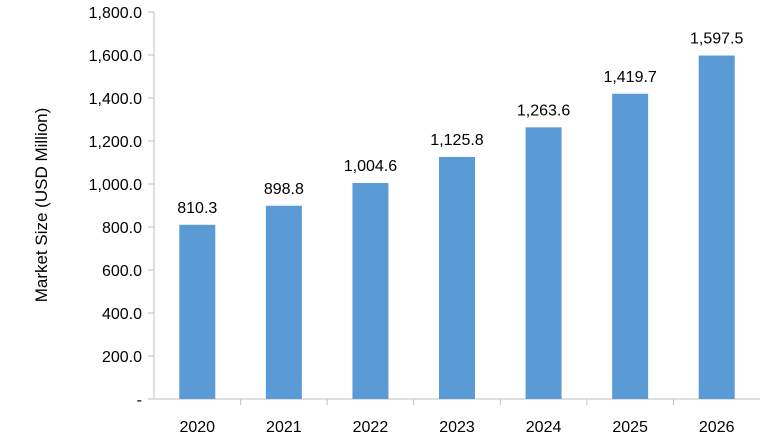  Describe the element at coordinates (41, 205) in the screenshot. I see `y-axis-title: Market Size (USD Million)` at that location.